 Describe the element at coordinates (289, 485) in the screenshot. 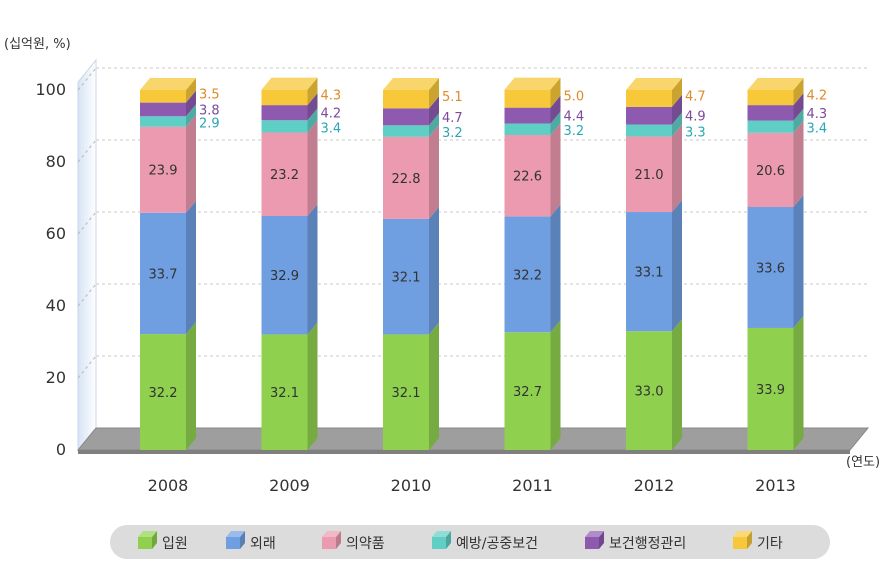

I see `x-tick-label: 2009` at that location.